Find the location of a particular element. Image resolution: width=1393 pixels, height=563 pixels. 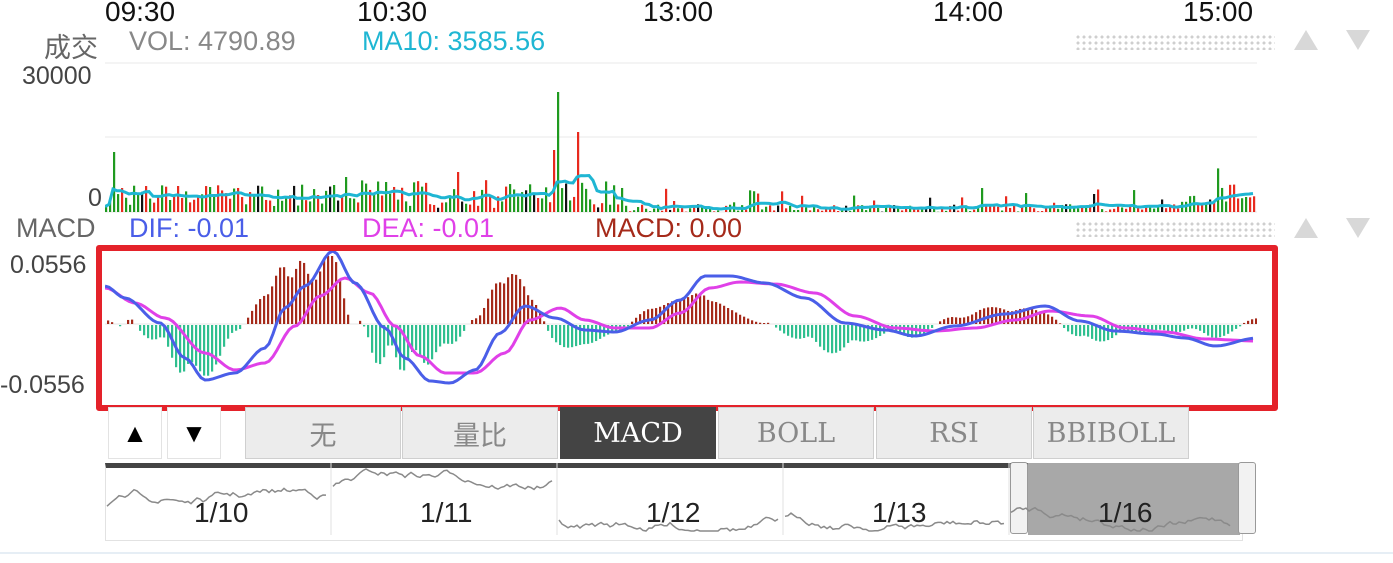

scroll-down-button: ▼ is located at coordinates (194, 433).